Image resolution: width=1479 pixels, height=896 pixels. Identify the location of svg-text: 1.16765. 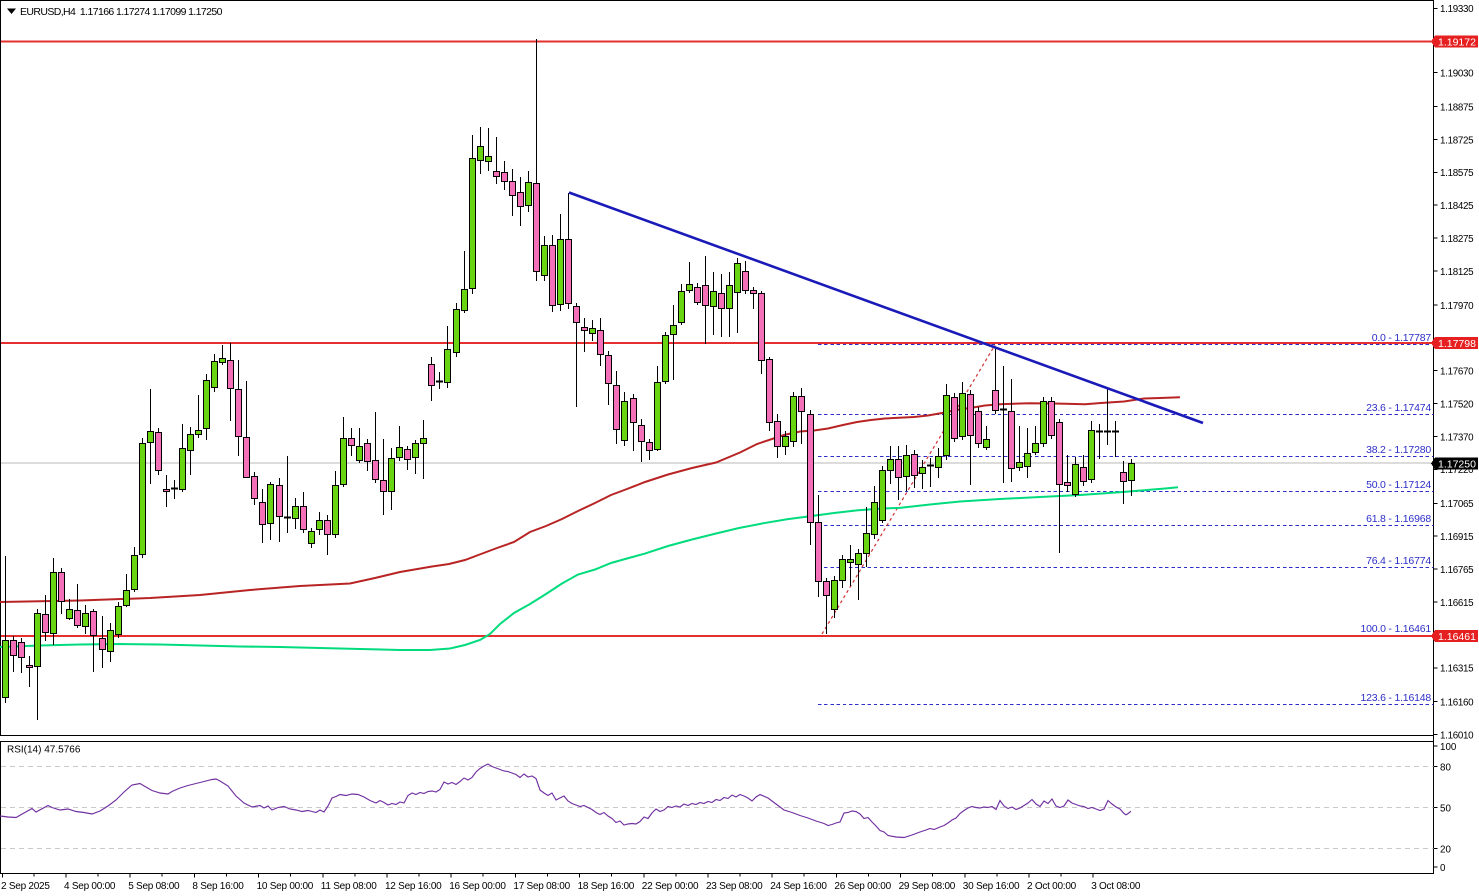
(1457, 570).